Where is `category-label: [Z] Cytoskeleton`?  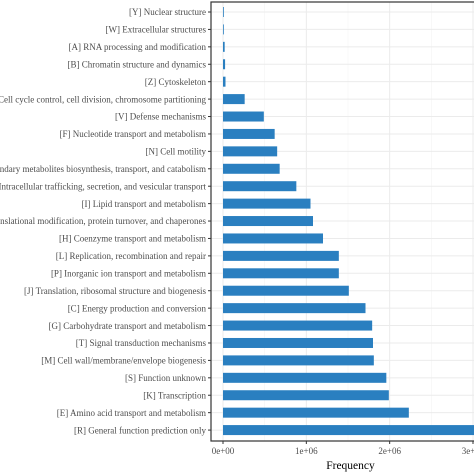 category-label: [Z] Cytoskeleton is located at coordinates (176, 82).